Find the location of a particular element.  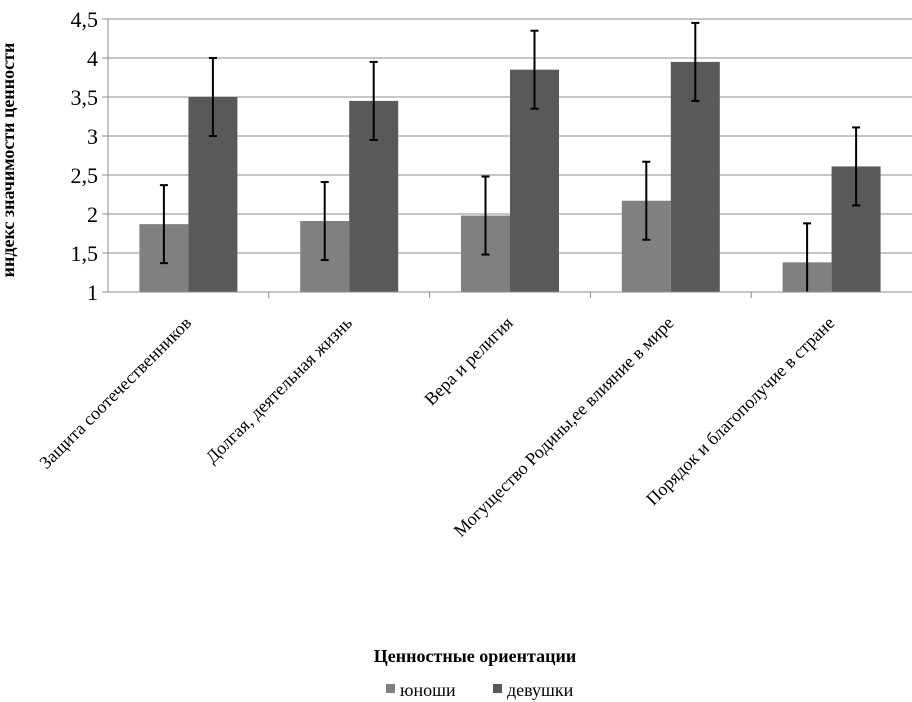

y-tick-label: 3,5 is located at coordinates (85, 97).